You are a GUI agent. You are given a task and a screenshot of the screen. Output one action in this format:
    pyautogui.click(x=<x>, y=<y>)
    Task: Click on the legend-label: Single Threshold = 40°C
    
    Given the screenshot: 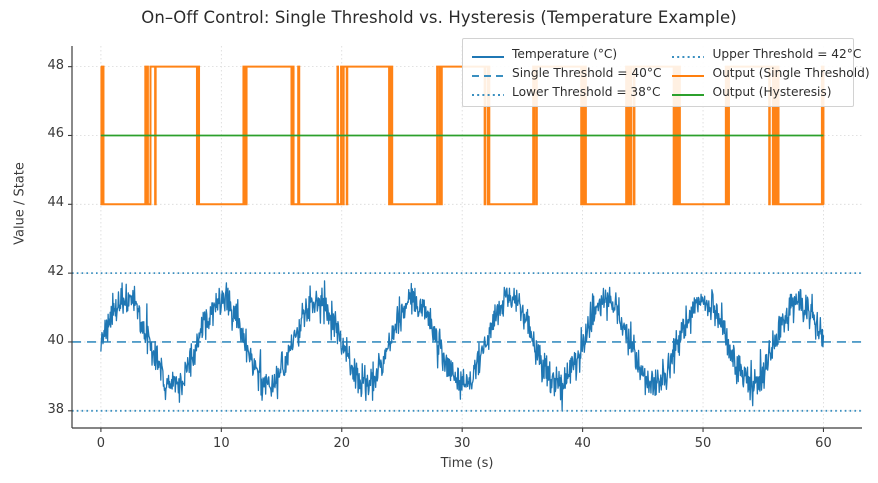 What is the action you would take?
    pyautogui.click(x=587, y=72)
    